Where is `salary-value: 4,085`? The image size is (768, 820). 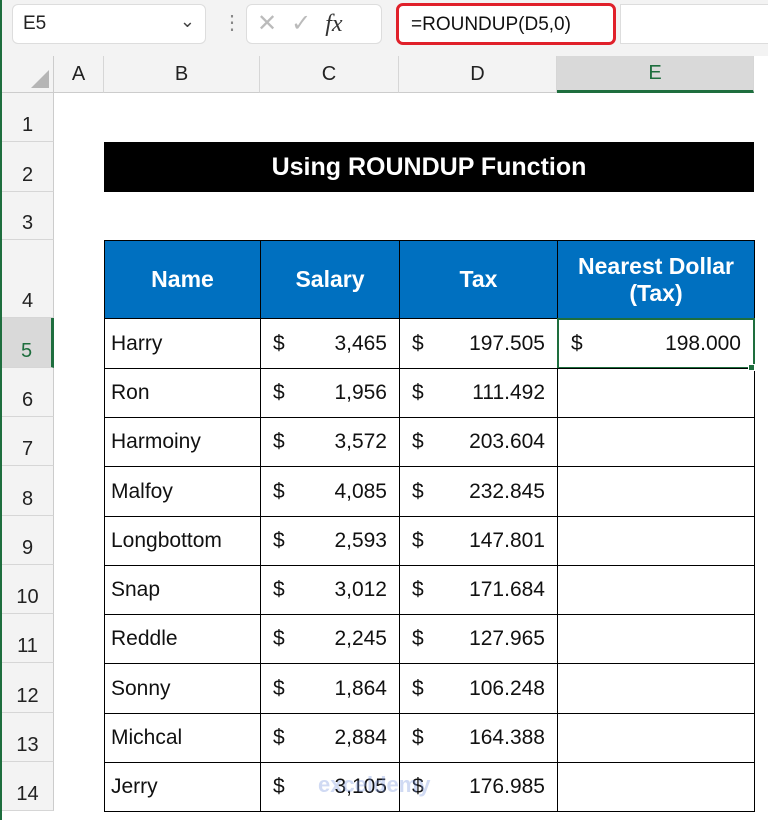 salary-value: 4,085 is located at coordinates (360, 491).